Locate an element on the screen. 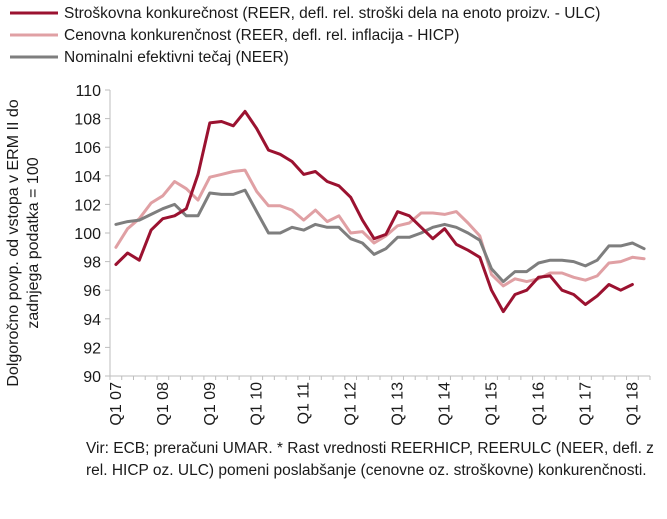 The width and height of the screenshot is (667, 519). x-tick-label: Q1 12 is located at coordinates (351, 404).